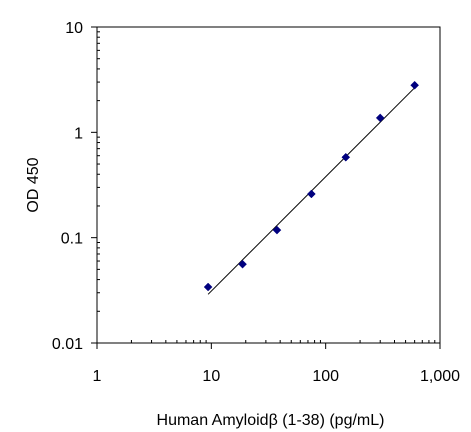 Image resolution: width=471 pixels, height=432 pixels. What do you see at coordinates (97, 376) in the screenshot?
I see `x-tick-label: 1` at bounding box center [97, 376].